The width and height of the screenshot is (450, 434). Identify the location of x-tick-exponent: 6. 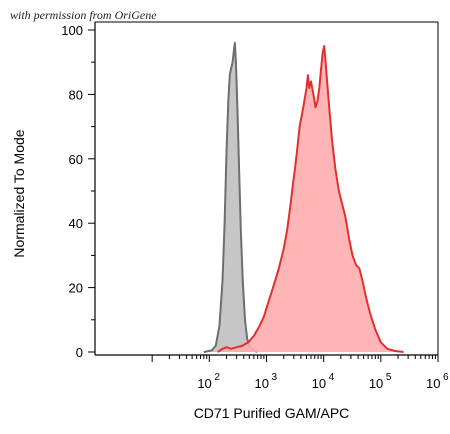
(446, 377).